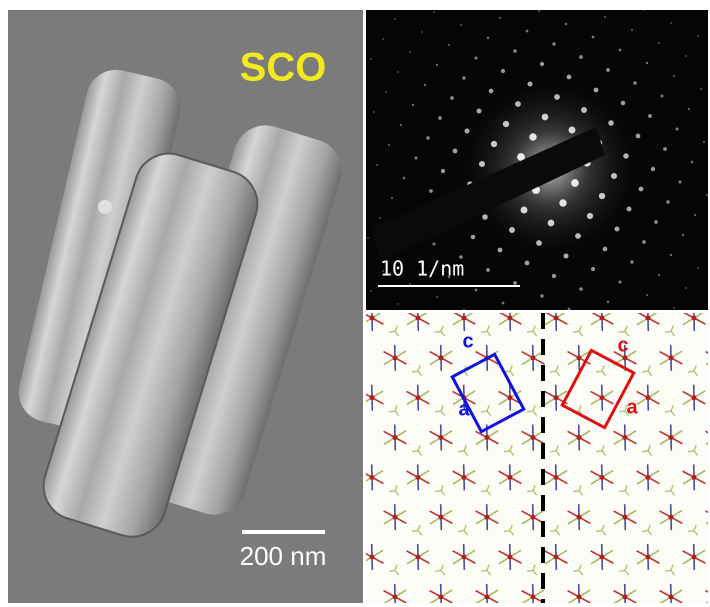 This screenshot has width=710, height=607. What do you see at coordinates (467, 341) in the screenshot?
I see `cell-label: c` at bounding box center [467, 341].